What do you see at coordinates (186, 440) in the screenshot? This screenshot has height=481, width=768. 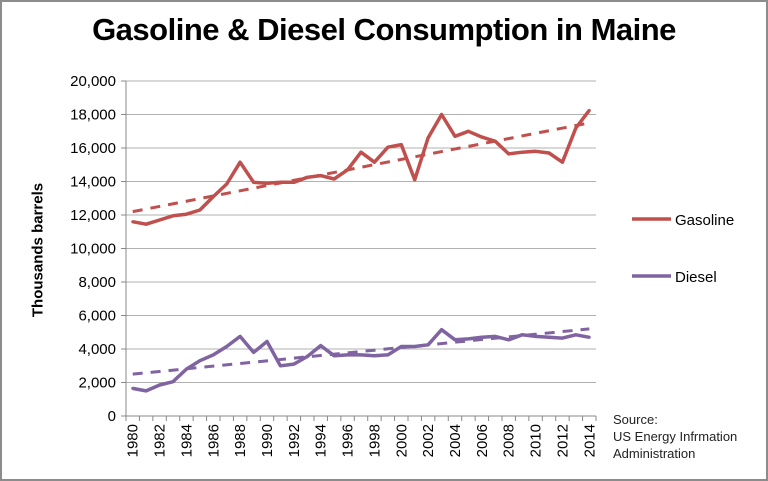 I see `x-tick-label: 1984` at bounding box center [186, 440].